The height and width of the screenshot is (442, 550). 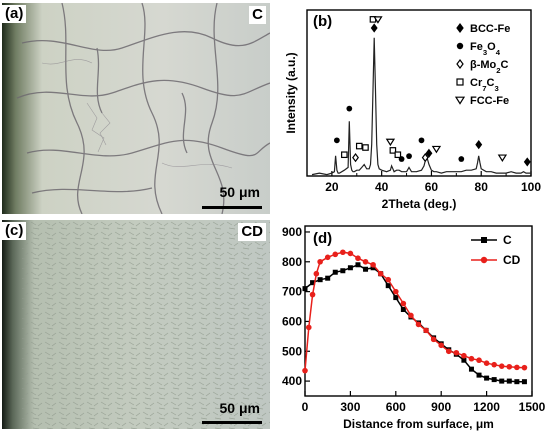 I want to click on scale-bar-label-a: 50 μm, so click(x=239, y=192).